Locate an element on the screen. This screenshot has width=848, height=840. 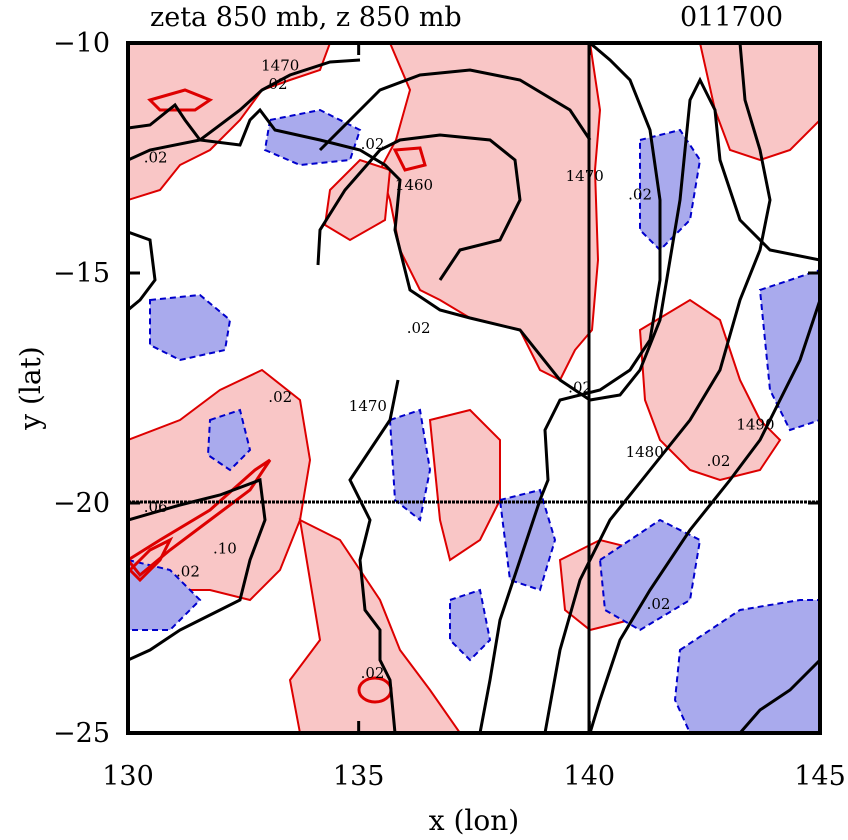
positive-region-nw-lobe is located at coordinates (357, 200).